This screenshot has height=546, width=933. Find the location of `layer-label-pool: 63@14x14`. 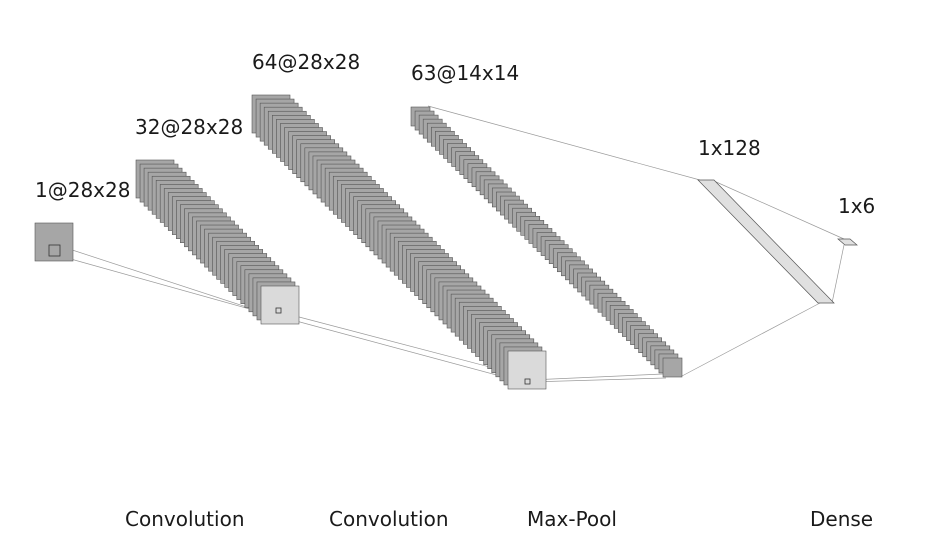

layer-label-pool: 63@14x14 is located at coordinates (465, 73).